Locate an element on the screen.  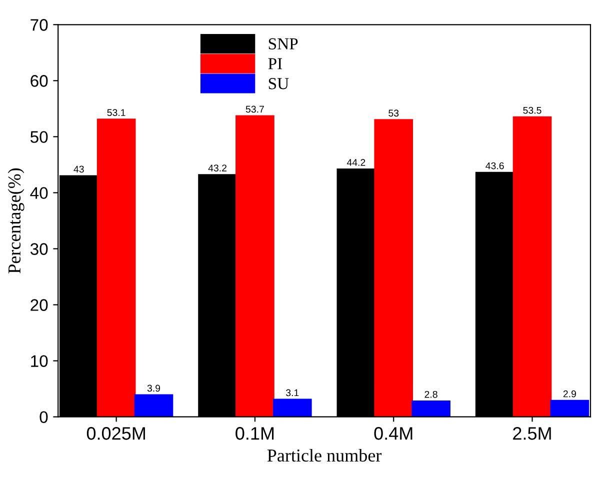
x-tick-label: 0.025M is located at coordinates (115, 433).